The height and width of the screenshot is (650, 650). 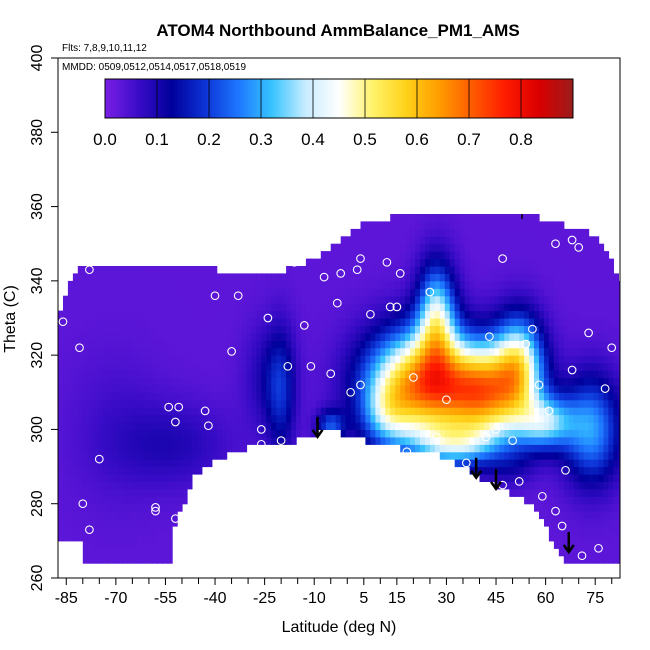 What do you see at coordinates (37, 355) in the screenshot?
I see `y-tick-label: 320` at bounding box center [37, 355].